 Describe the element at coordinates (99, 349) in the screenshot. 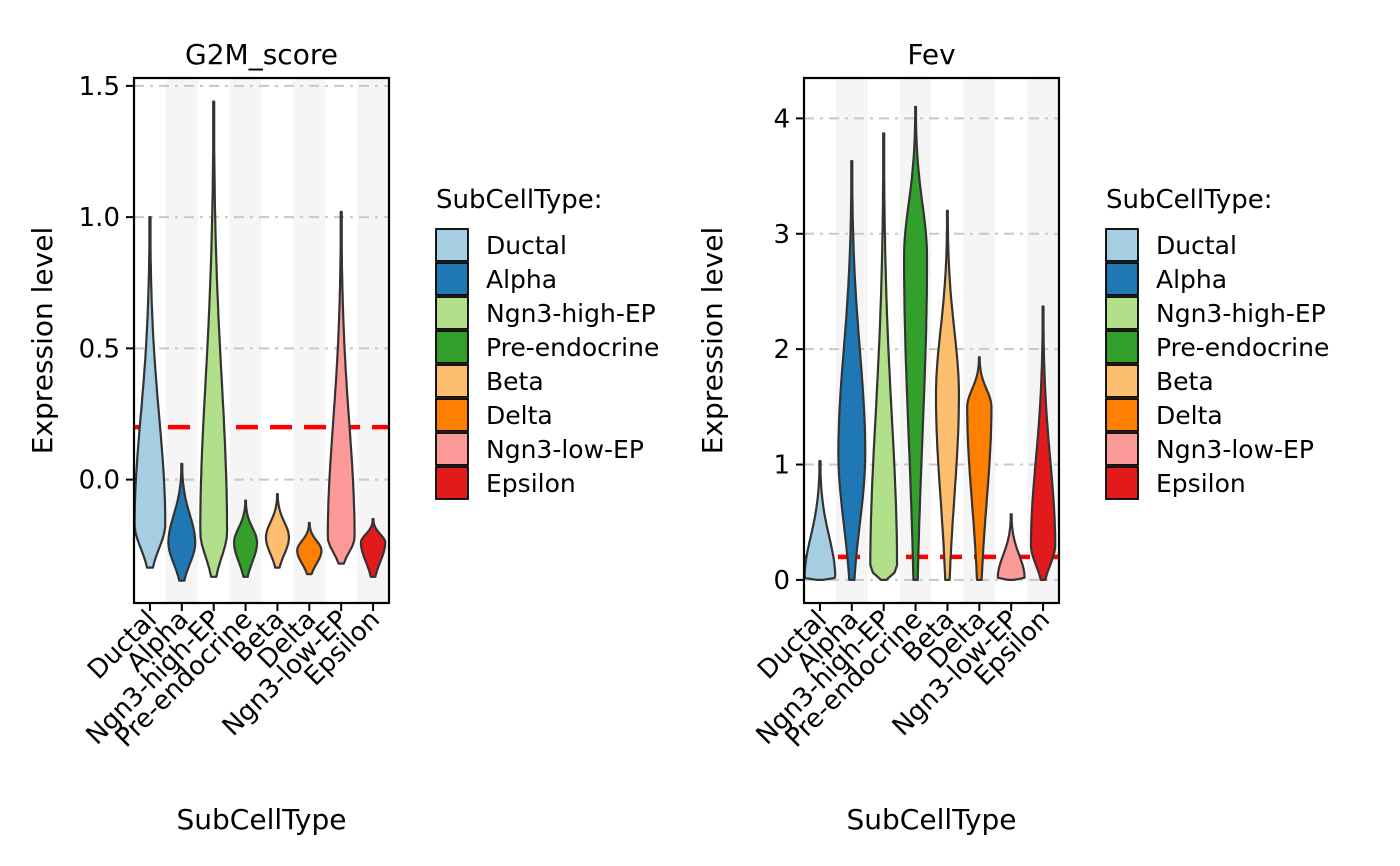

I see `y-tick-label: 0.5` at that location.